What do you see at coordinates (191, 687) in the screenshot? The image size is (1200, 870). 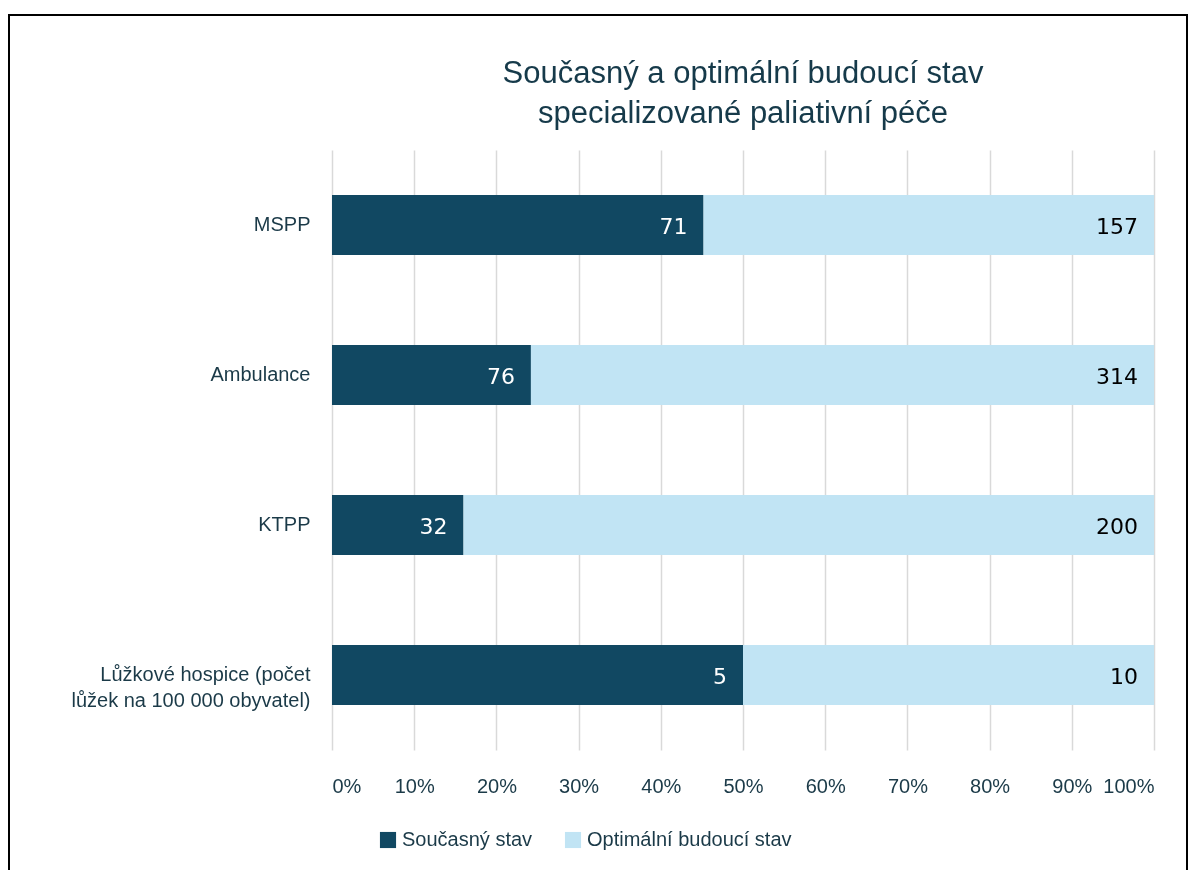 I see `y-tick-label: Lůžkové hospice (počet lůžek na 100 000 obyvatel)` at bounding box center [191, 687].